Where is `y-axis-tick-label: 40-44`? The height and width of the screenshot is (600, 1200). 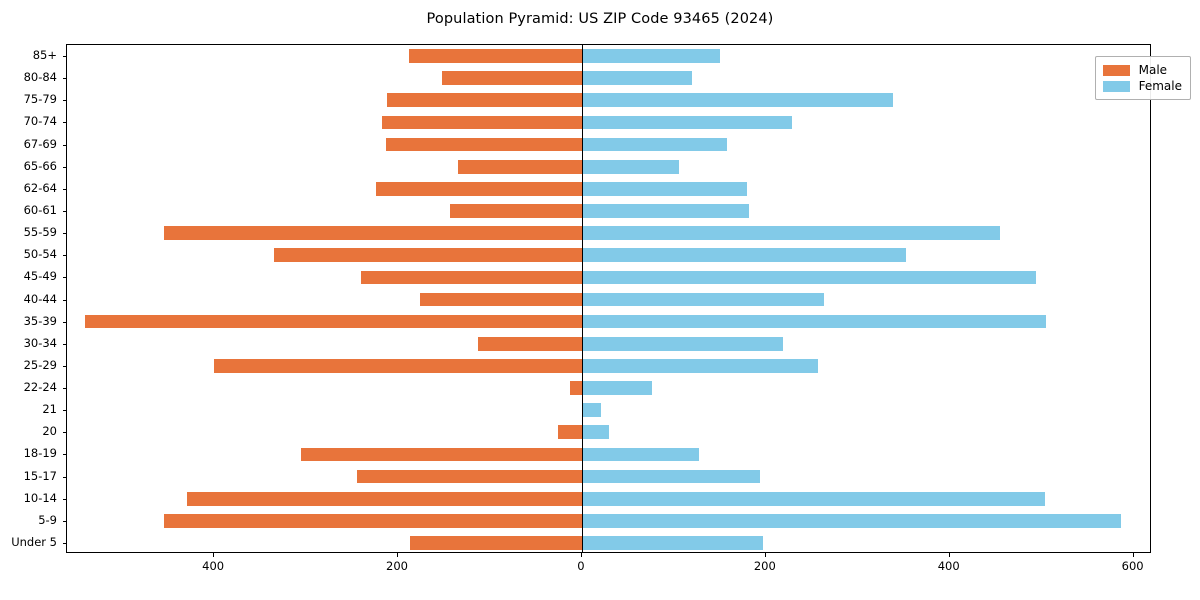 y-axis-tick-label: 40-44 is located at coordinates (40, 298).